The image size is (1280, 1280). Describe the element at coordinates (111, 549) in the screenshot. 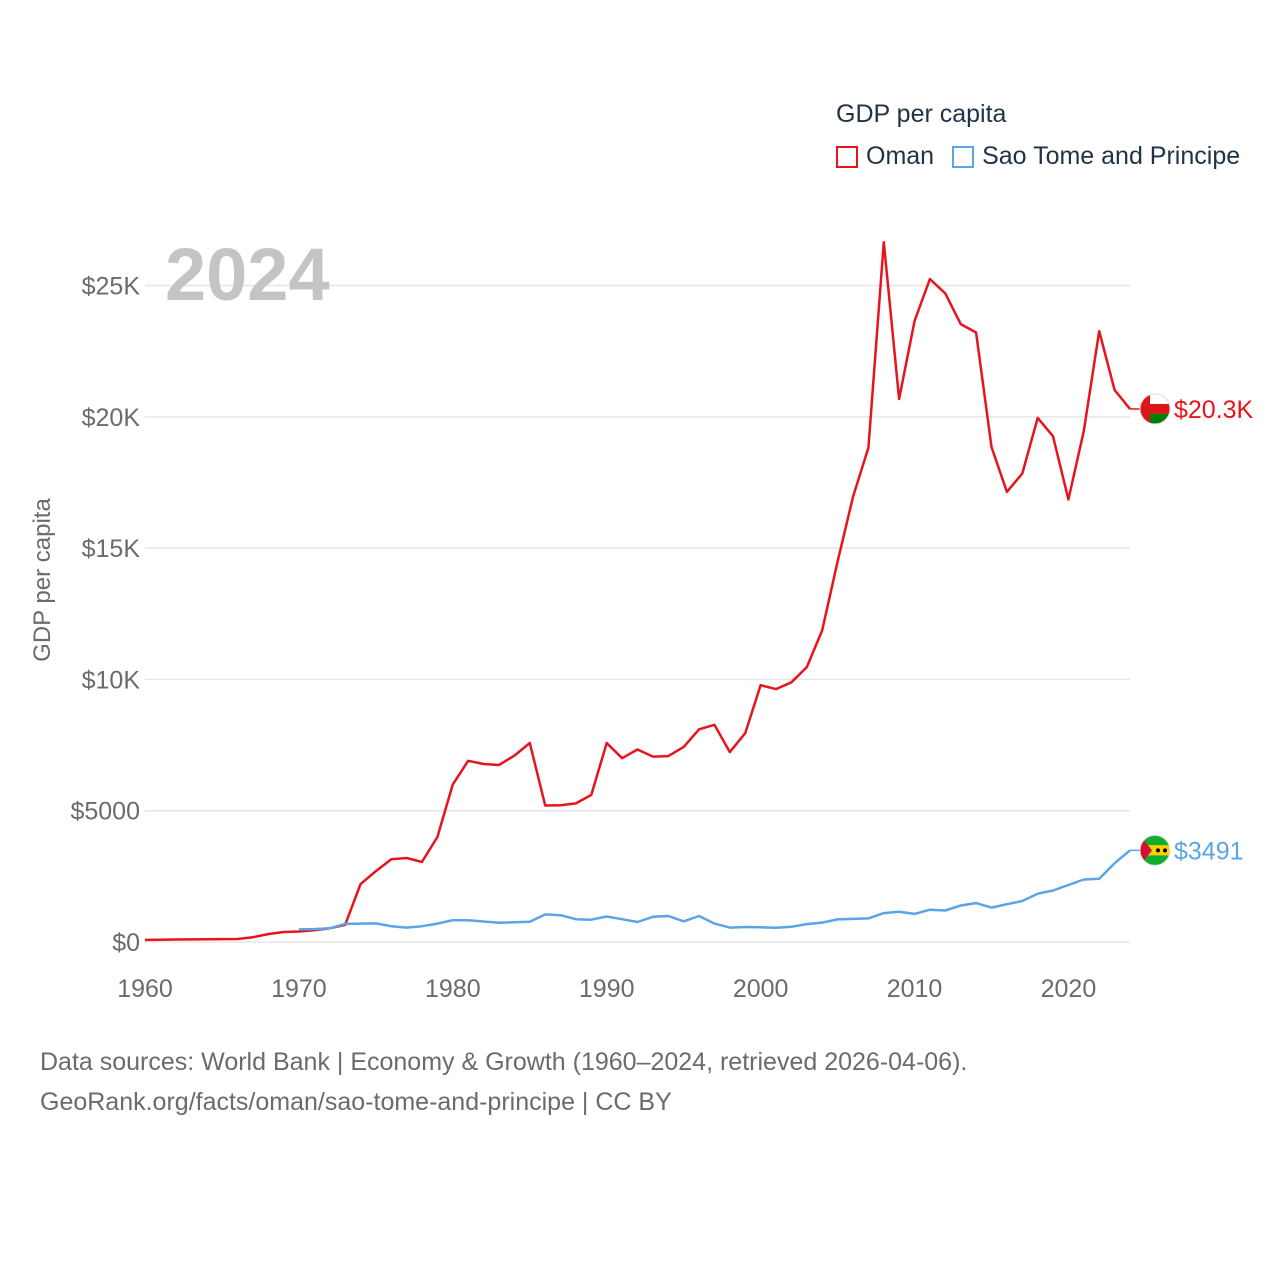

I see `y-tick-label: $15K` at that location.